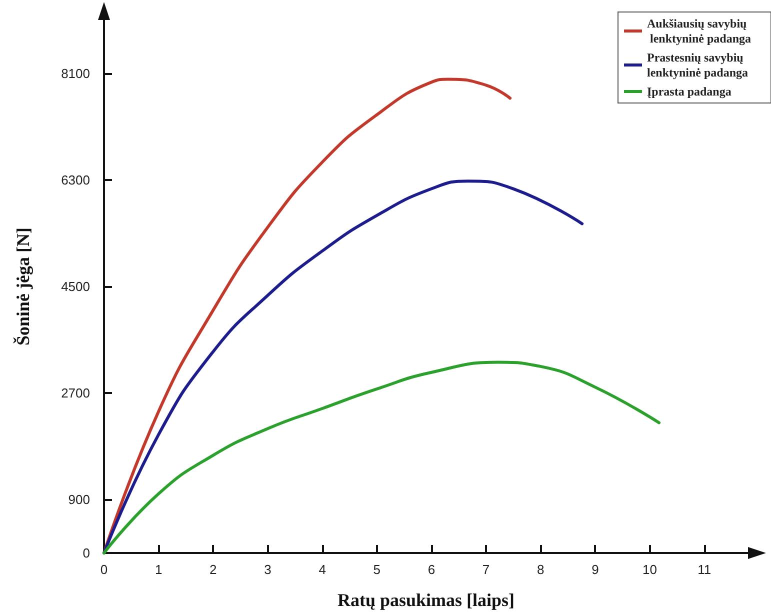 This screenshot has height=615, width=771. What do you see at coordinates (86, 553) in the screenshot?
I see `y-tick-label: 0` at bounding box center [86, 553].